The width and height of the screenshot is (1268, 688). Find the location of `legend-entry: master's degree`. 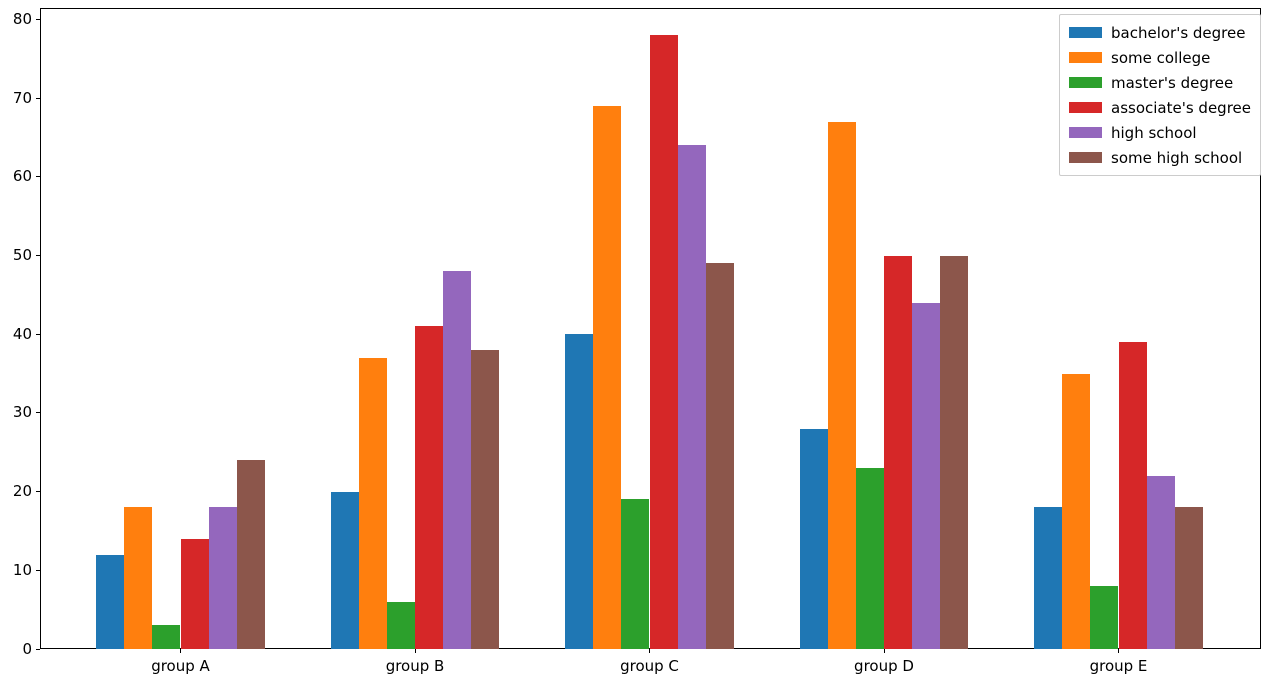

legend-entry: master's degree is located at coordinates (1160, 82).